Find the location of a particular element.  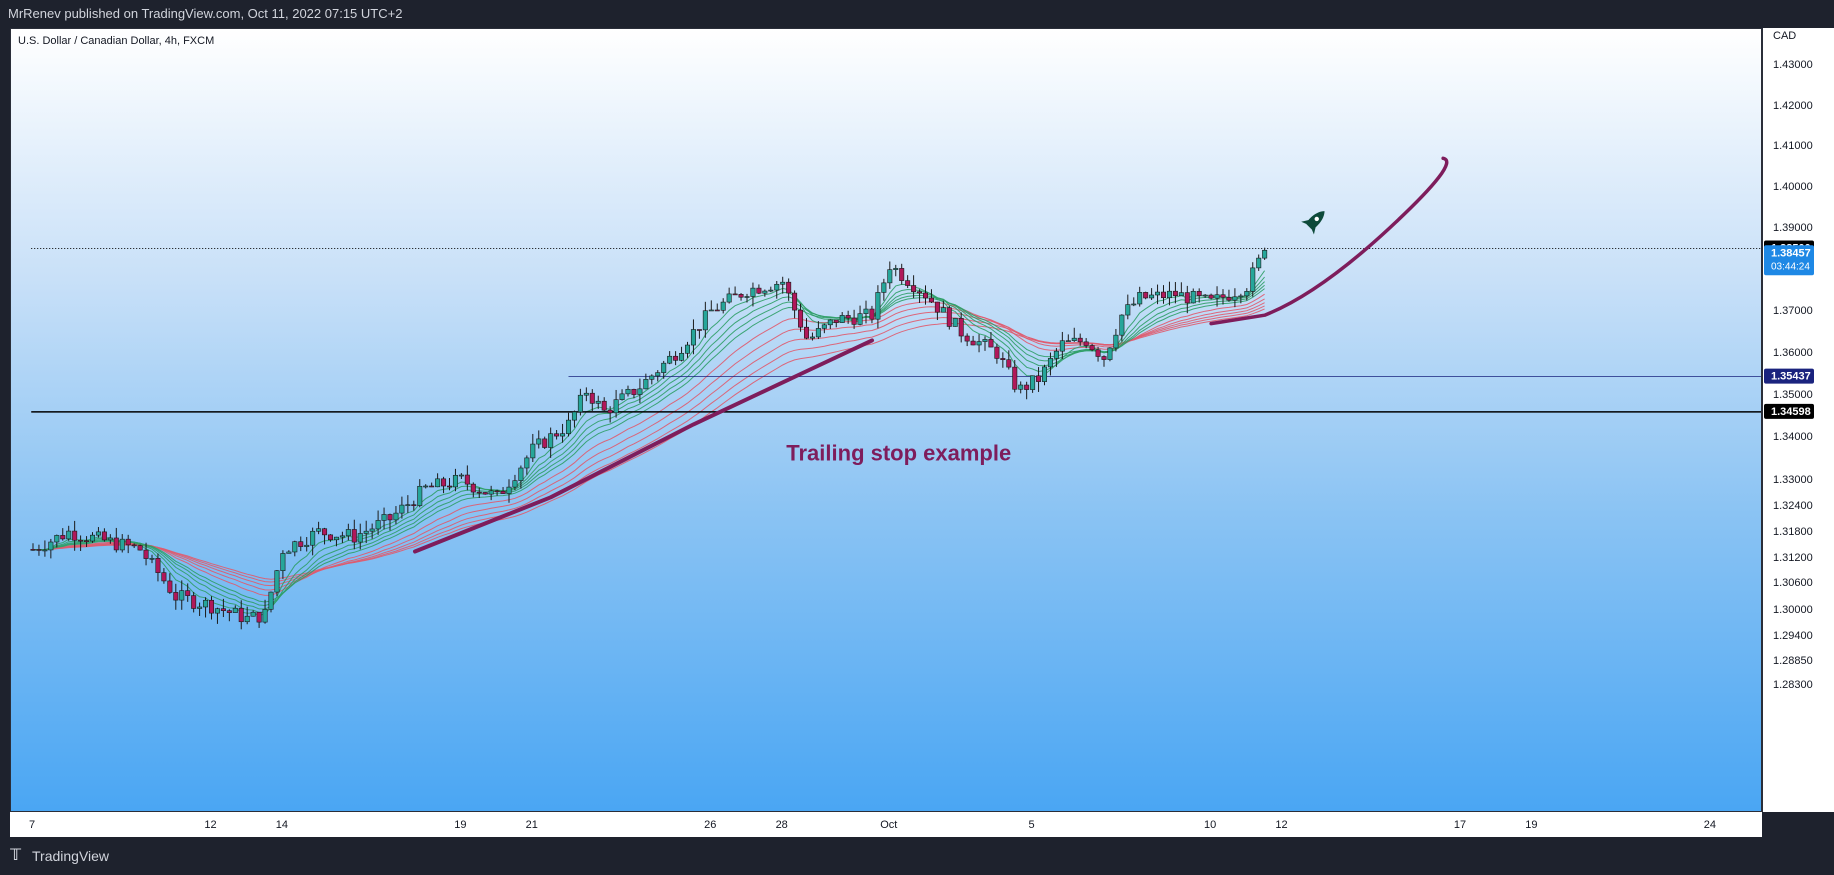

time-axis: 7121419212628Oct510121719242628Nov is located at coordinates (886, 824).